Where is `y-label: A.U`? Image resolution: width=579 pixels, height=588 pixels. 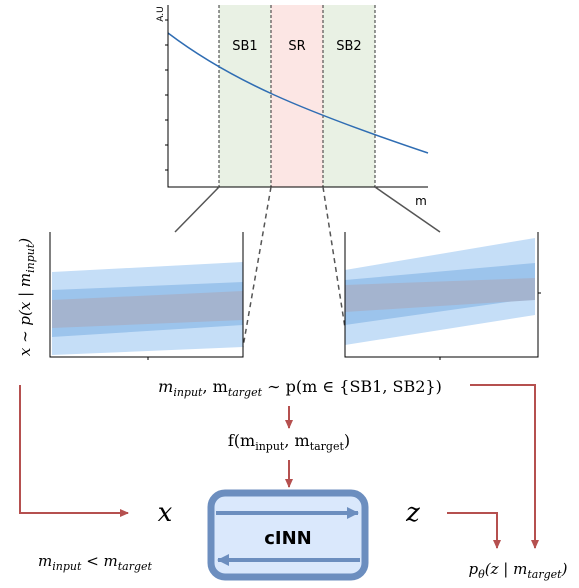 y-label: A.U is located at coordinates (161, 13).